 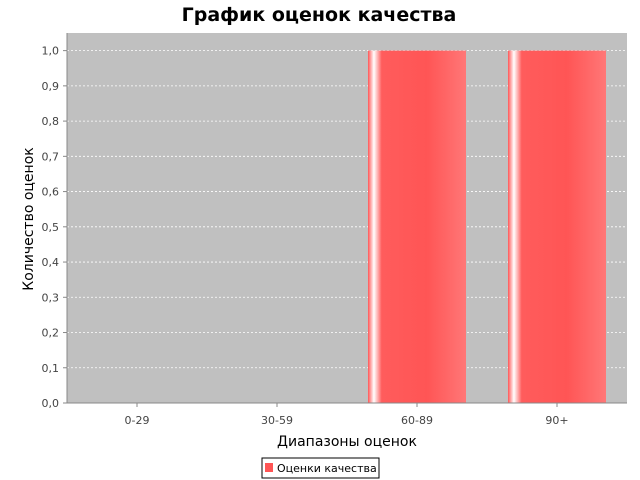 I want to click on x-tick-label: 30-59, so click(x=277, y=420).